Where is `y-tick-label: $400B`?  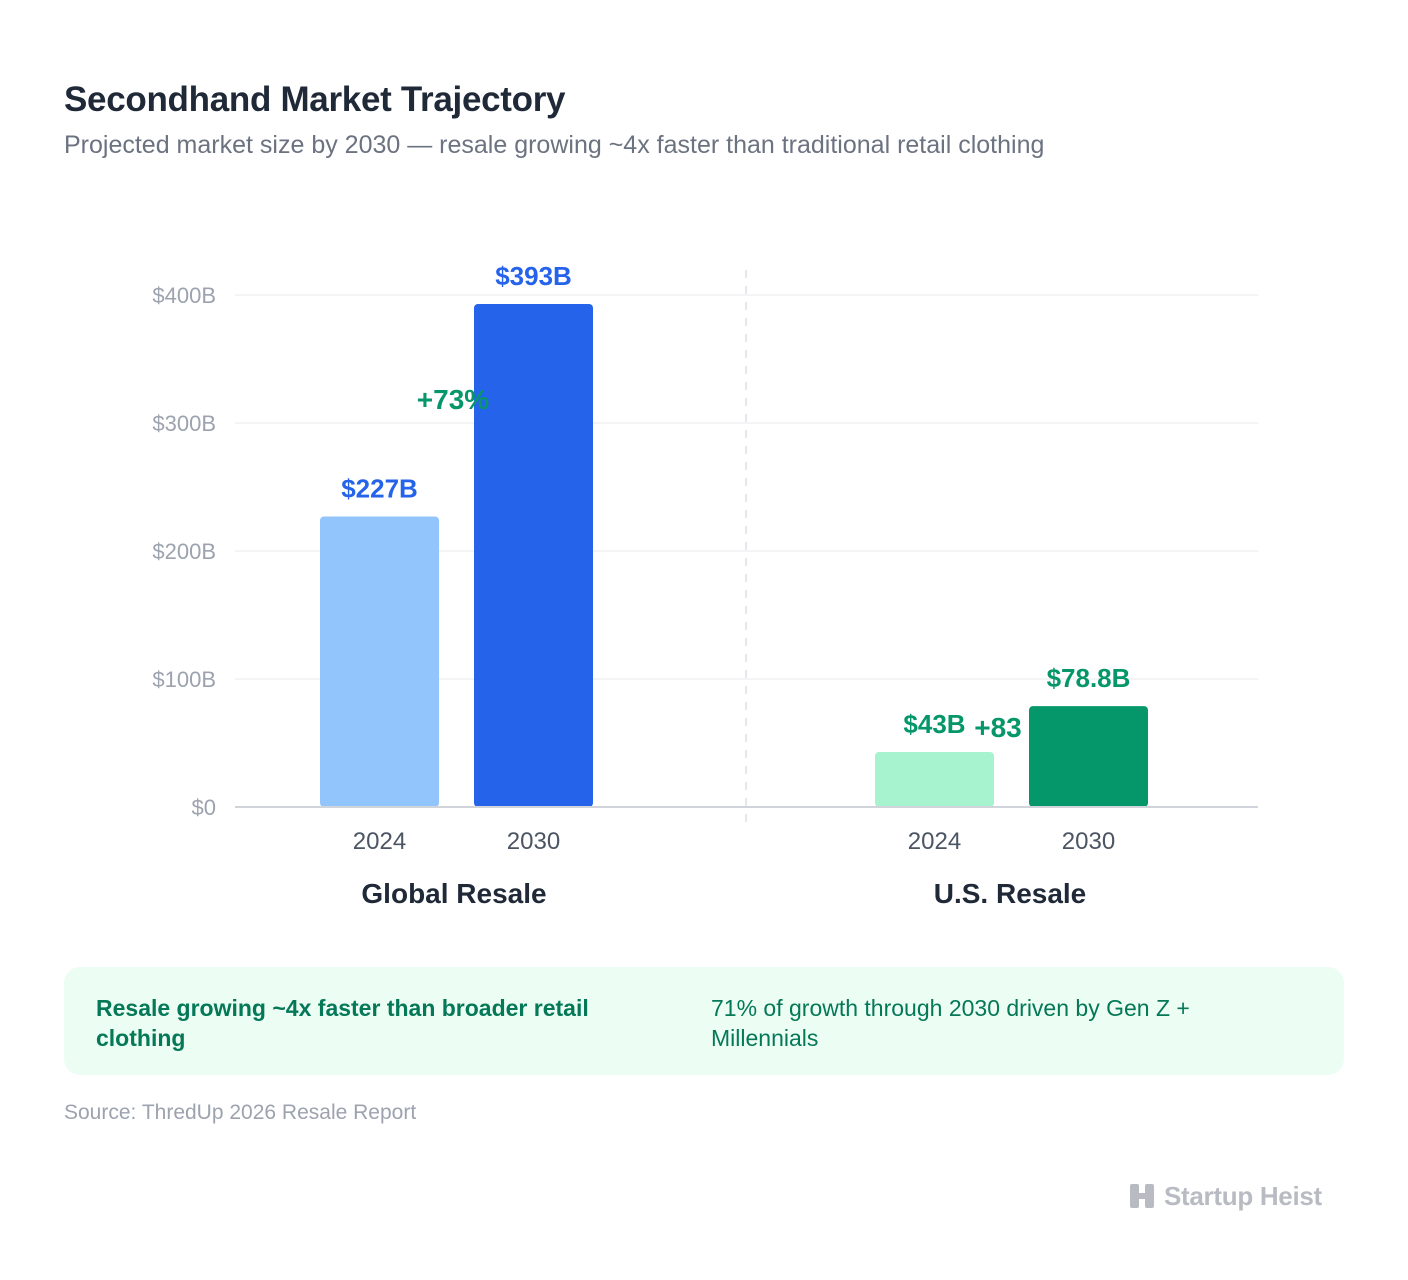
y-tick-label: $400B is located at coordinates (184, 295).